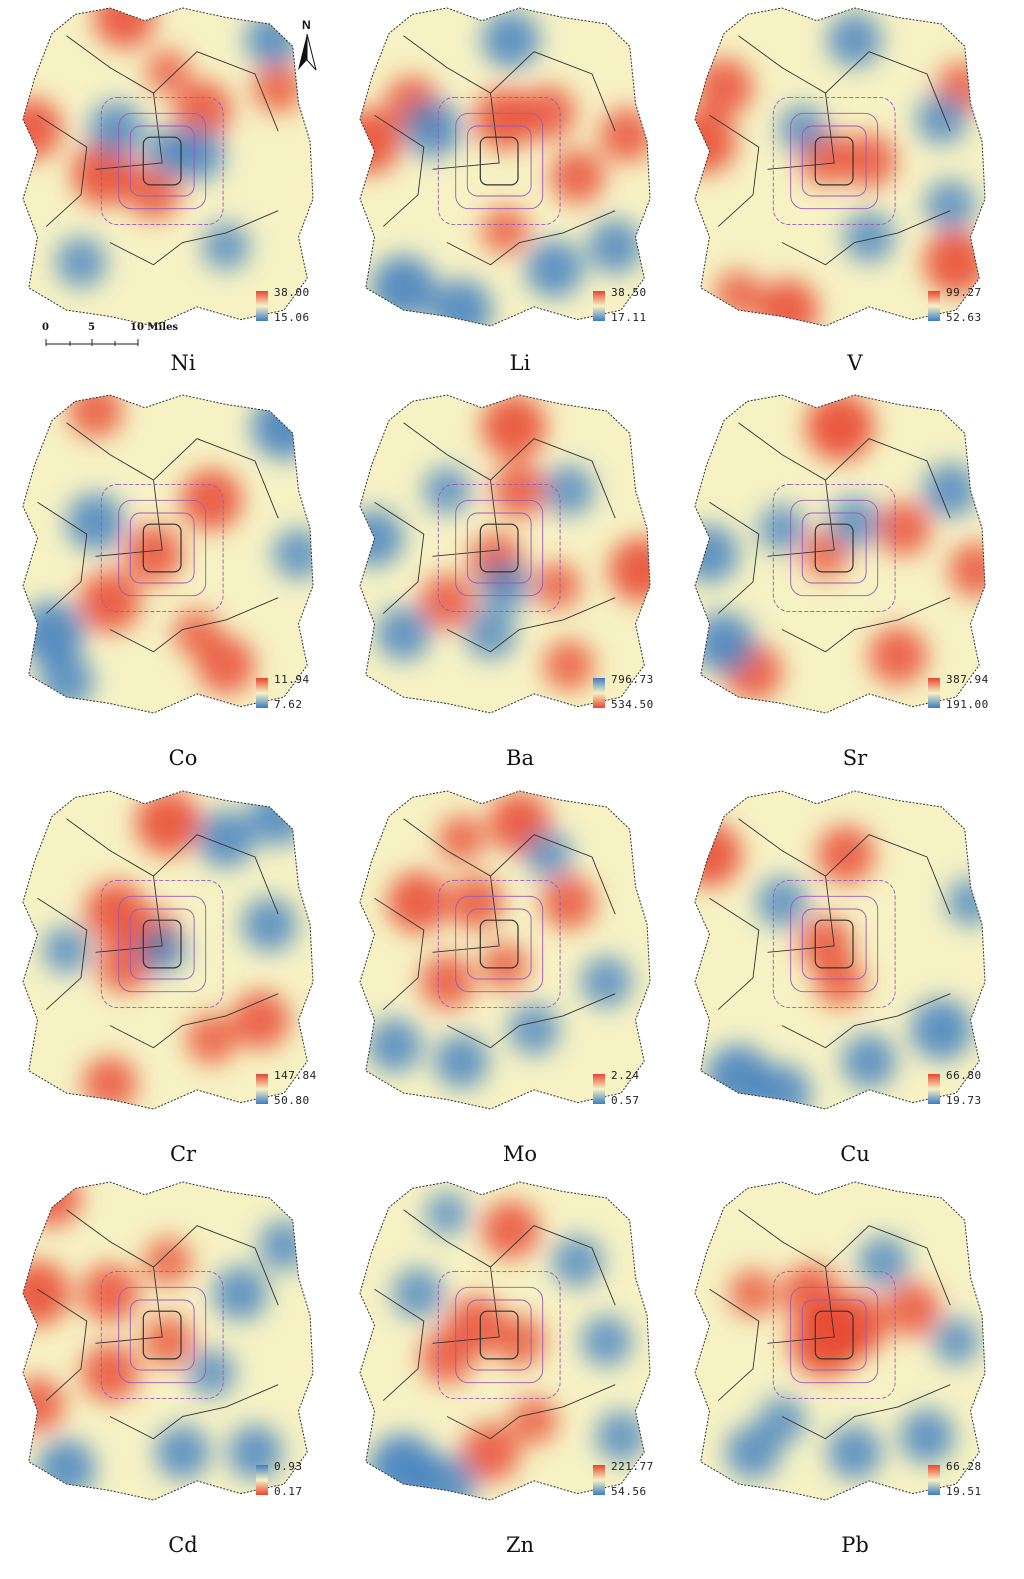  Describe the element at coordinates (967, 679) in the screenshot. I see `legend-high-value: 387.94` at that location.